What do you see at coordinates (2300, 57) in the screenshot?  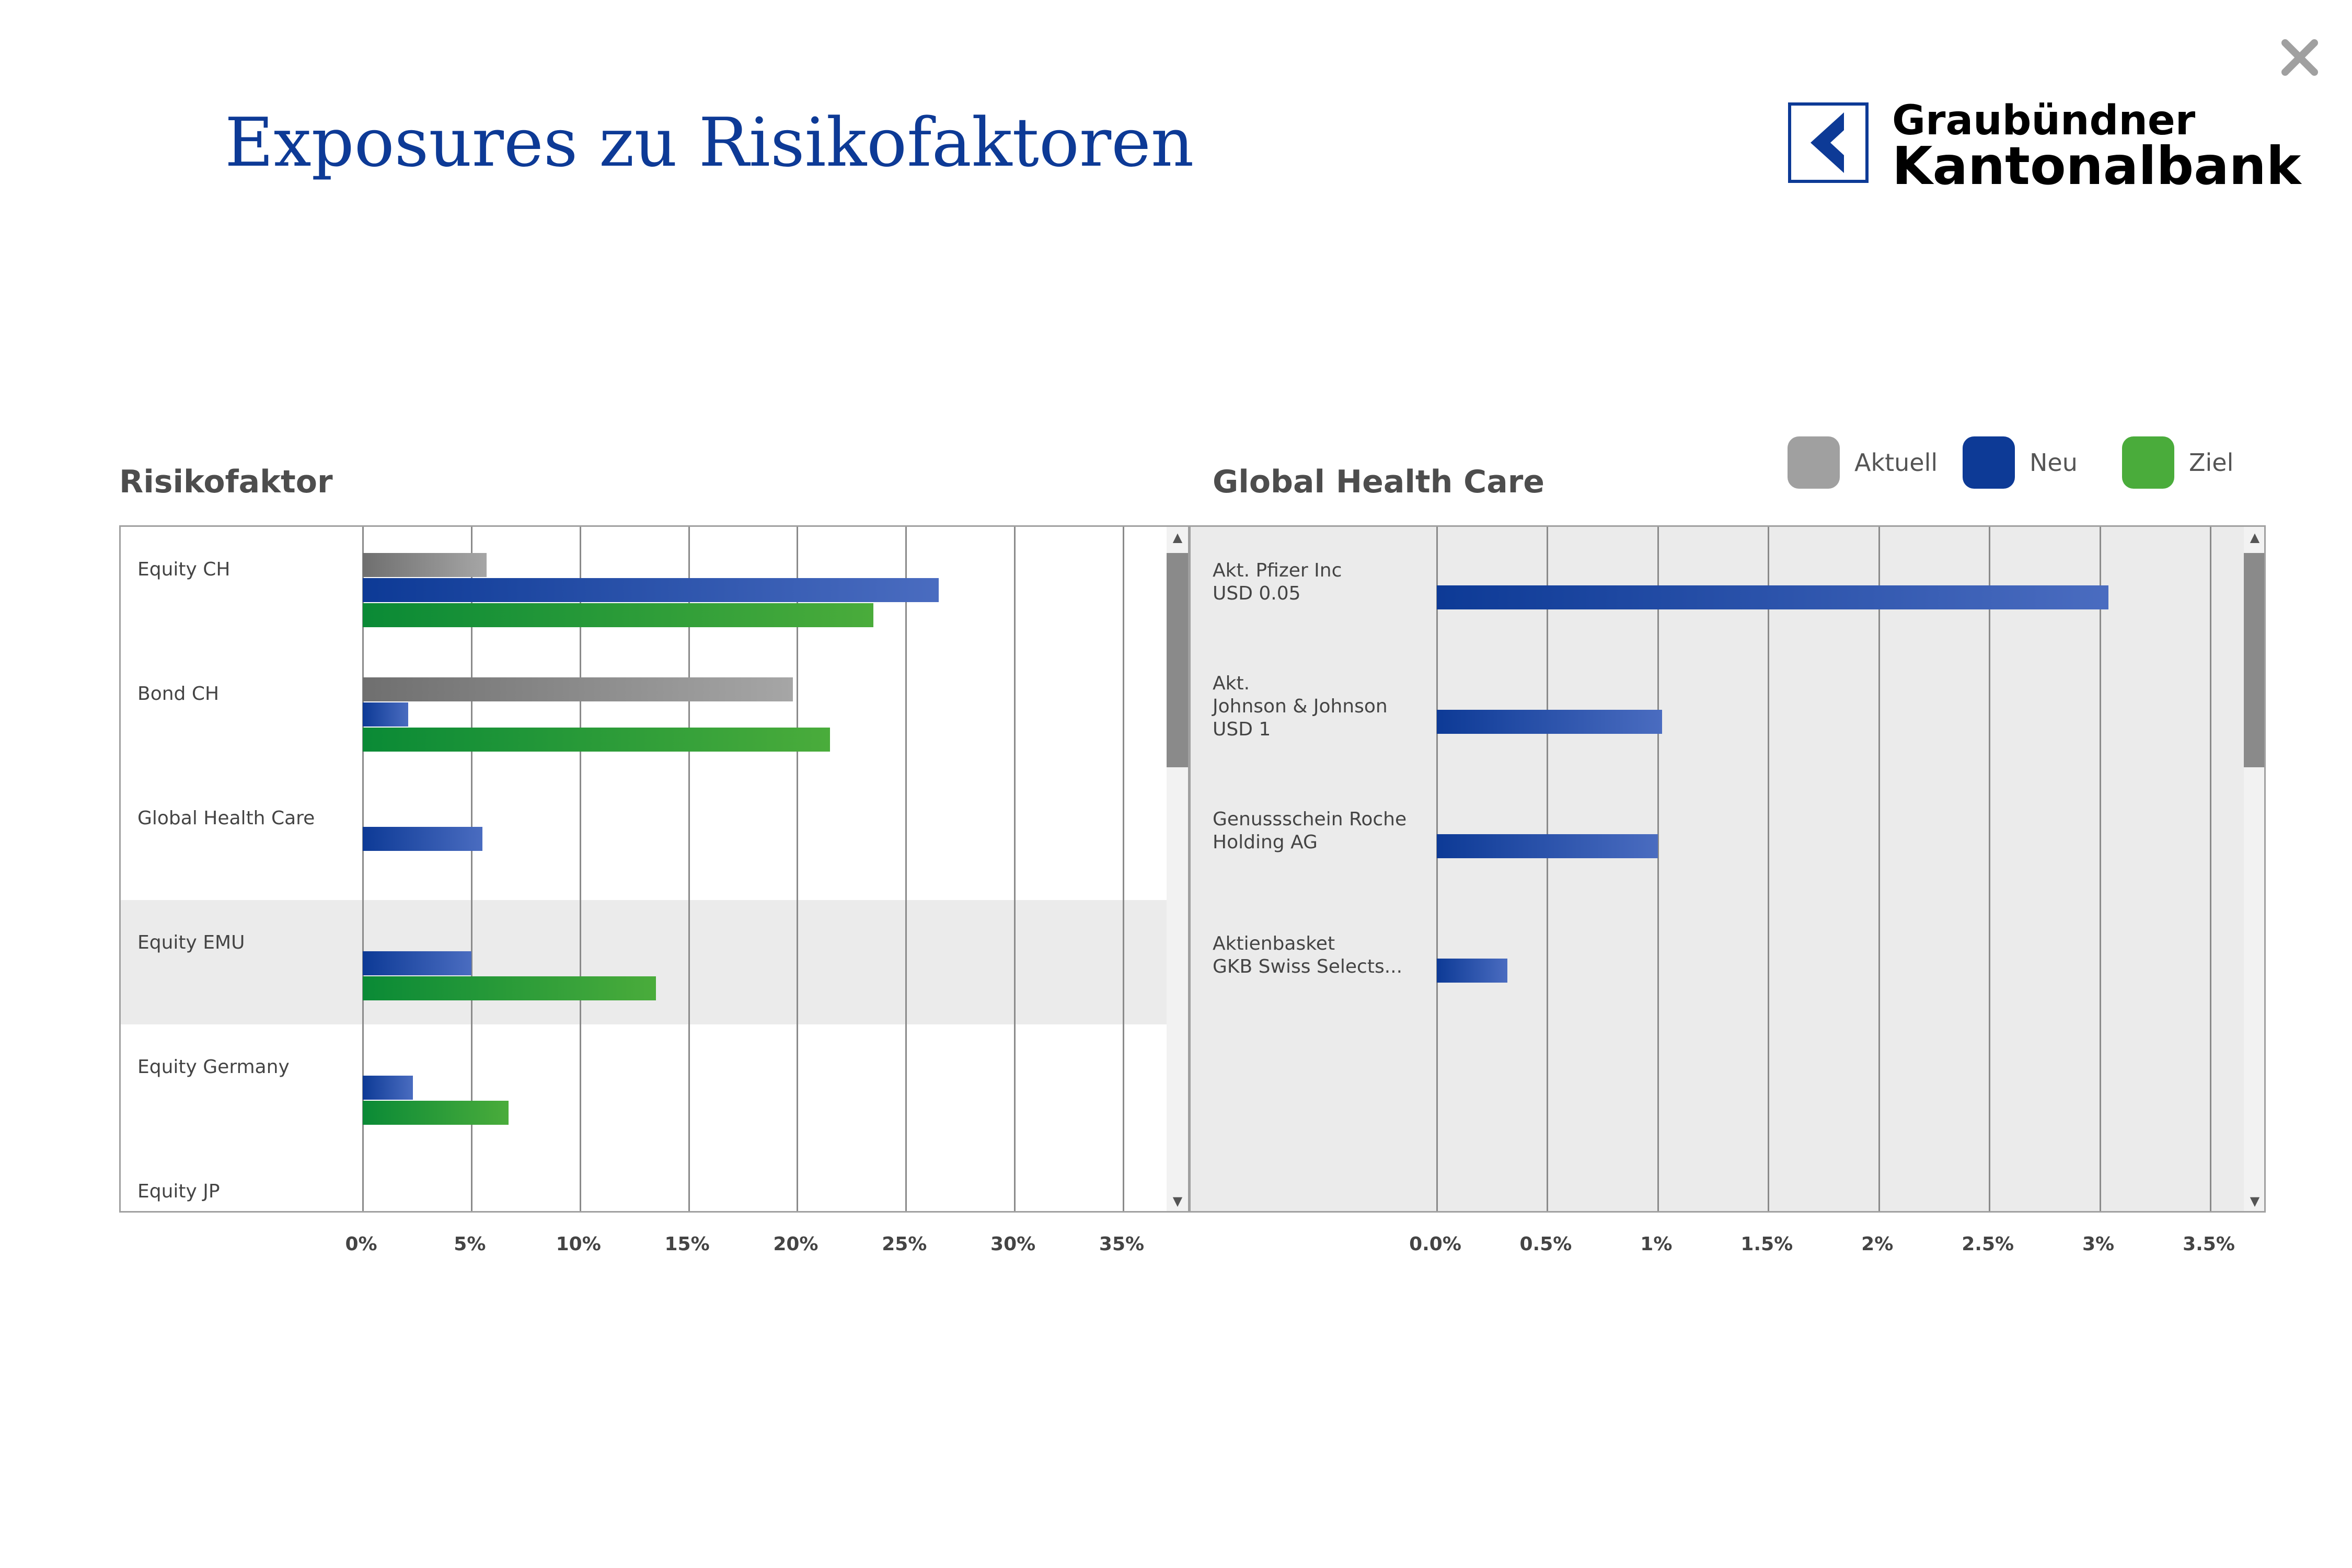 I see `close-icon` at bounding box center [2300, 57].